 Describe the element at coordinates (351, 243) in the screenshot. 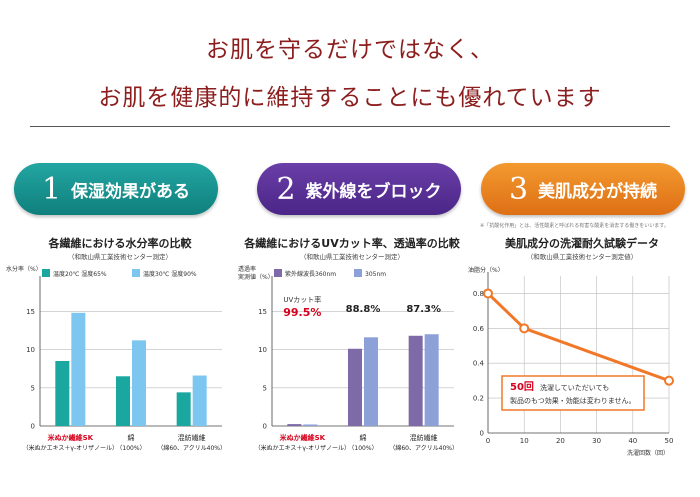

I see `chart-title: 各繊維におけるUVカット率、透過率の比較` at that location.